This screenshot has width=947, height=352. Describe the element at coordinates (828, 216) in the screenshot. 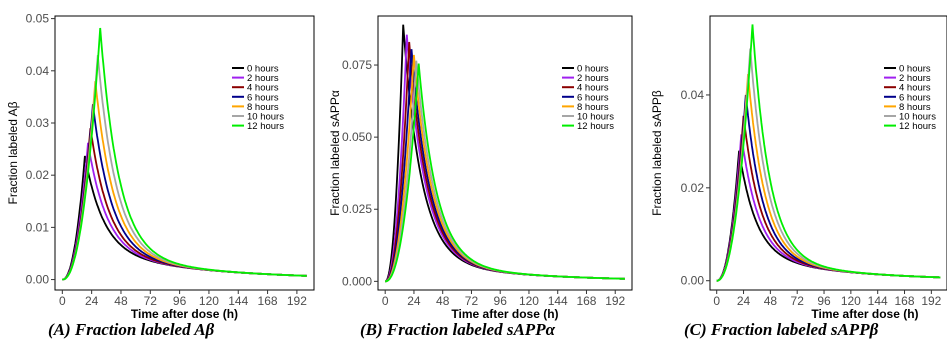

I see `series-line-0-hours` at that location.